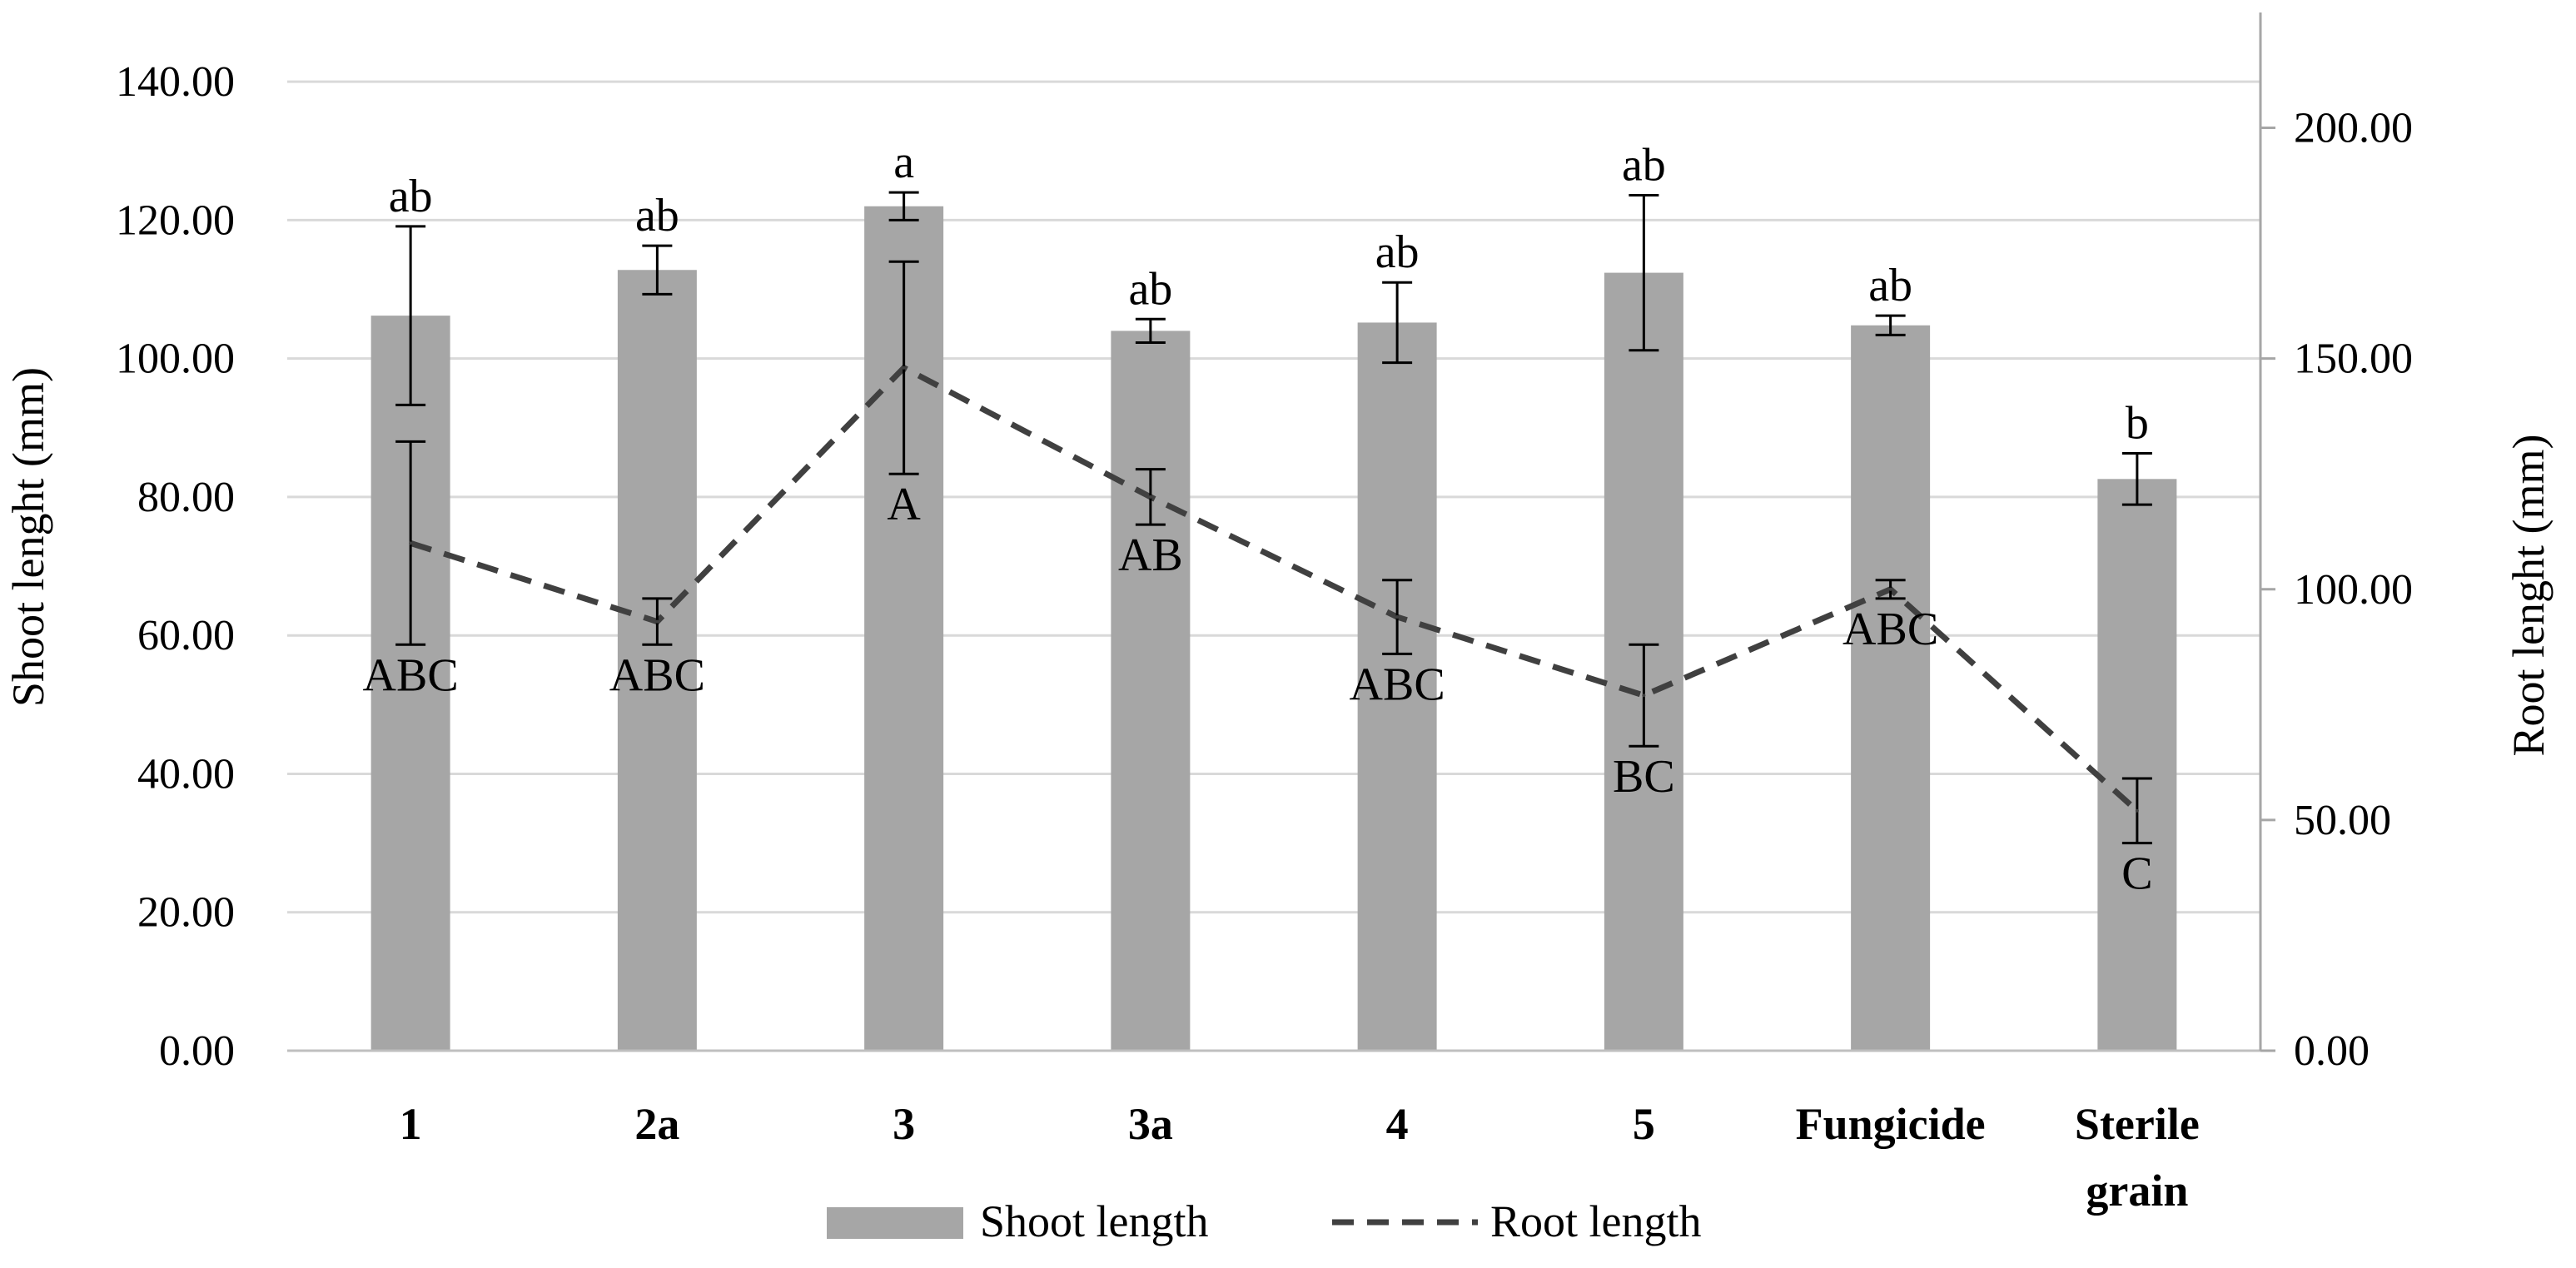  I want to click on legend-swatch-shoot-length, so click(895, 1223).